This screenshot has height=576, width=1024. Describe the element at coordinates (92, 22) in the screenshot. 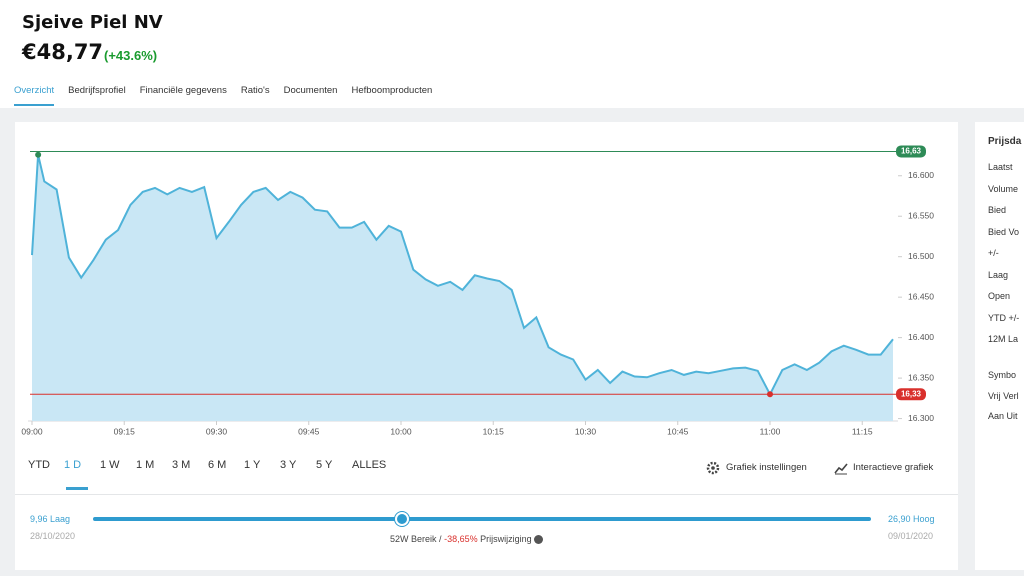

I see `company-title: Sjeive Piel NV` at that location.